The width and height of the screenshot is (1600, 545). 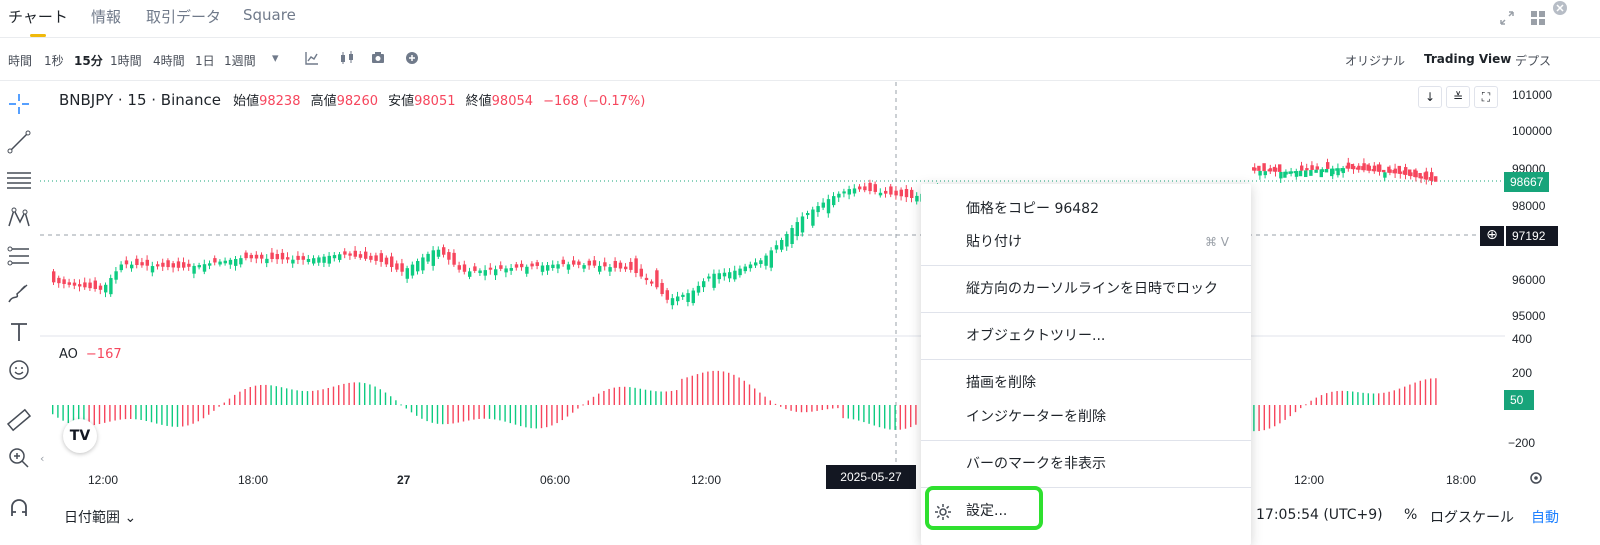 What do you see at coordinates (269, 15) in the screenshot?
I see `tab-square: Square` at bounding box center [269, 15].